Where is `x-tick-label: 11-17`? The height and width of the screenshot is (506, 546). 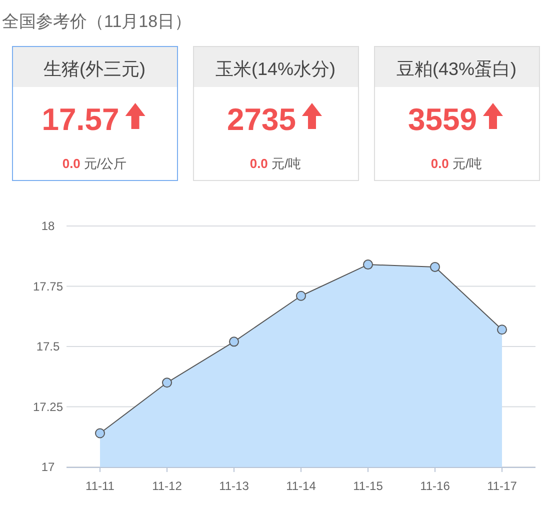
x-tick-label: 11-17 is located at coordinates (502, 486).